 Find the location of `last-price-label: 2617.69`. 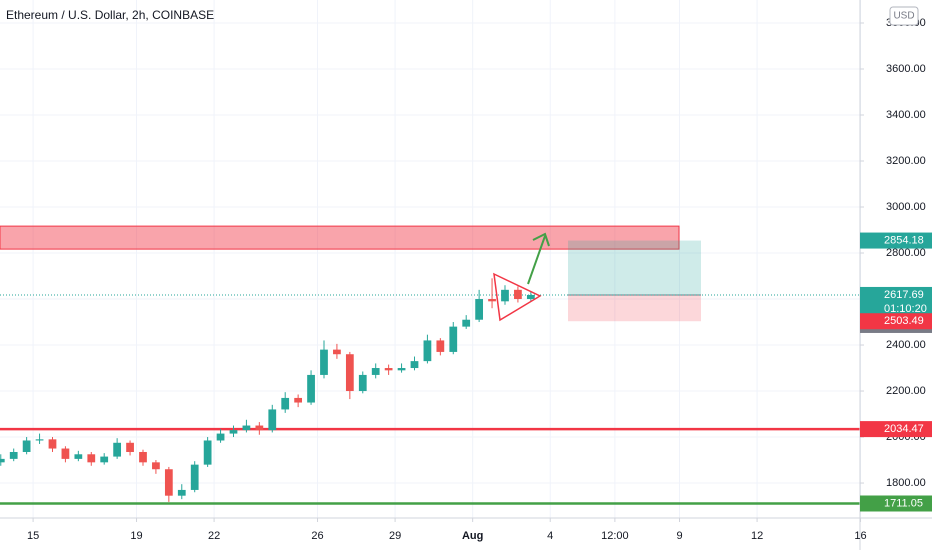

last-price-label: 2617.69 is located at coordinates (904, 295).